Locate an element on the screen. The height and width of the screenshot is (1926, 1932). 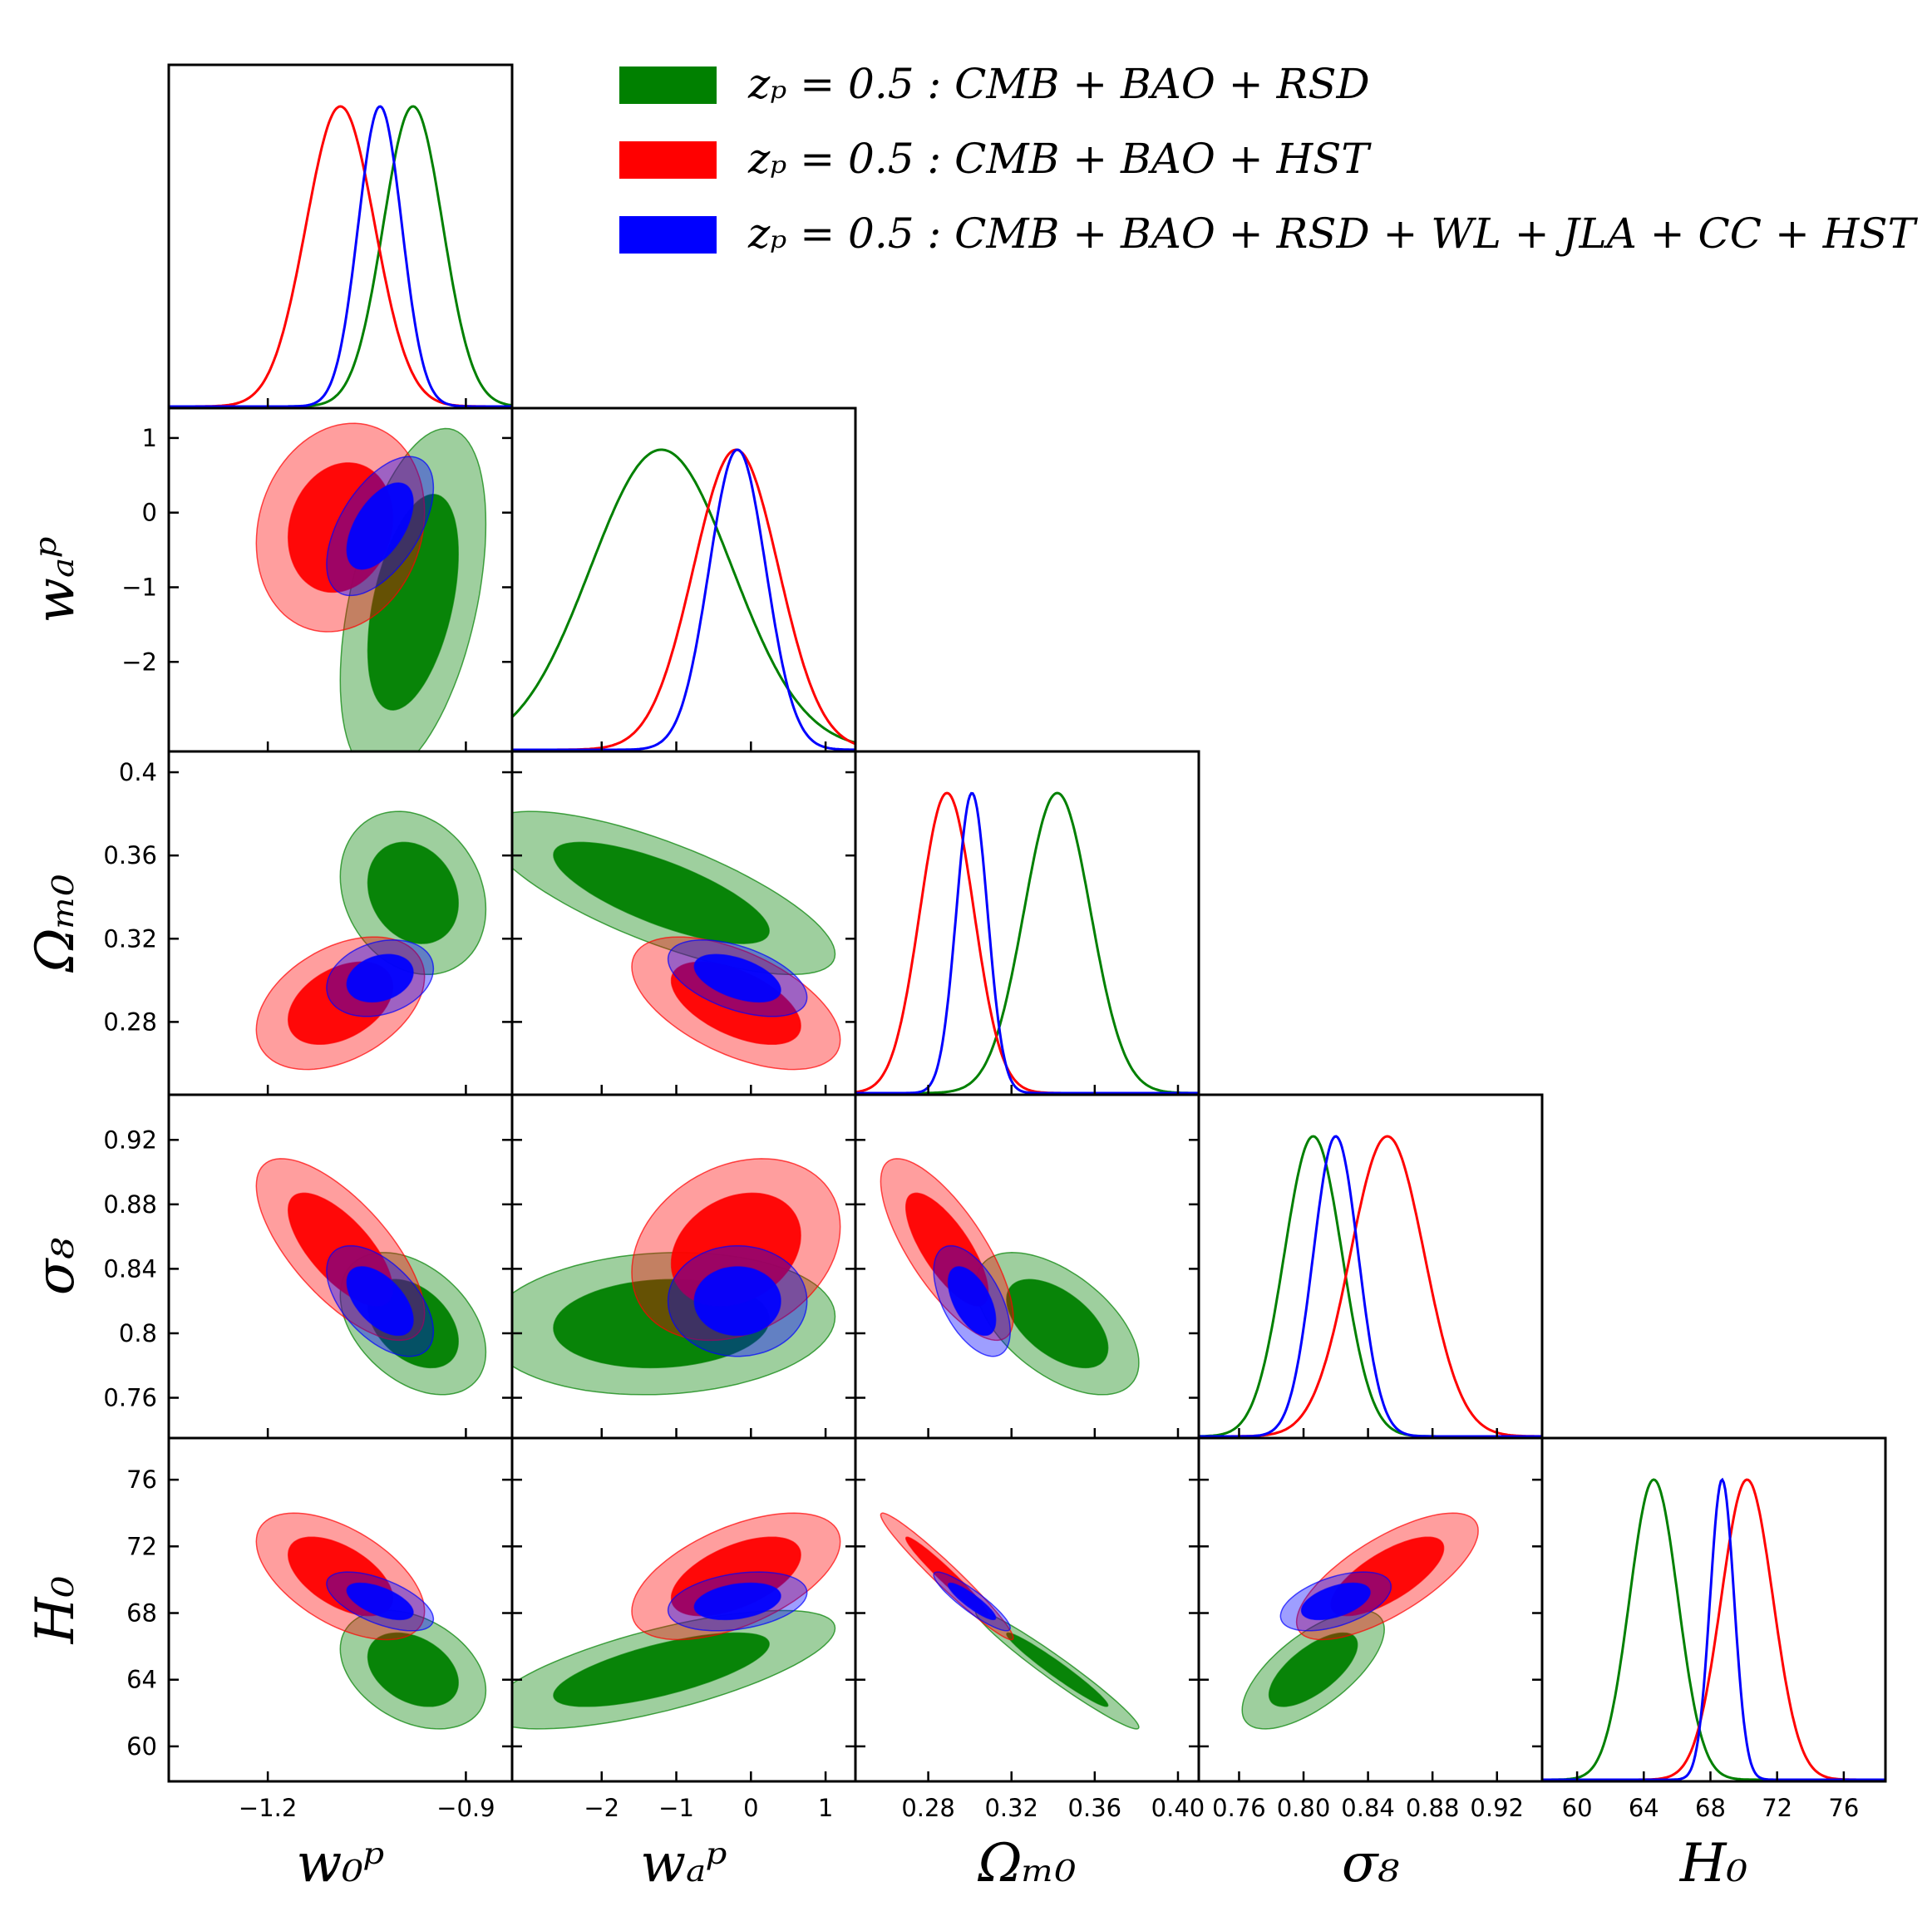
x-tick-label: −0.9 is located at coordinates (466, 1808).